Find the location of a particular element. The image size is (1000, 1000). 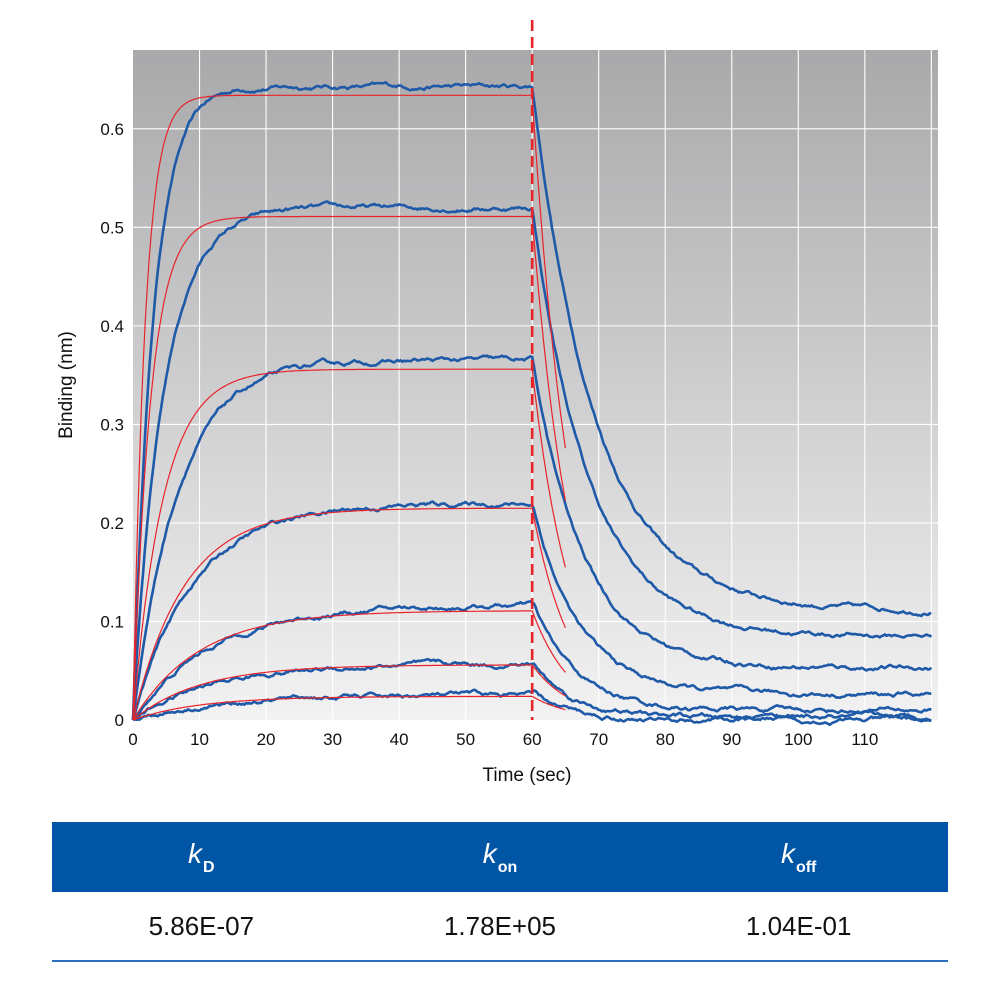

sensorgram-curve is located at coordinates (532, 690).